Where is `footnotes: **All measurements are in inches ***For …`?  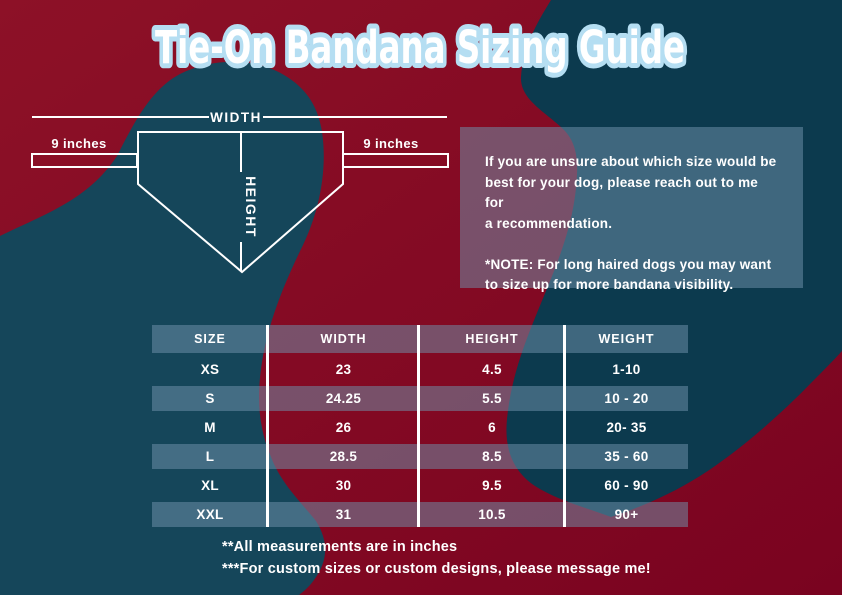
footnotes: **All measurements are in inches ***For … is located at coordinates (436, 558).